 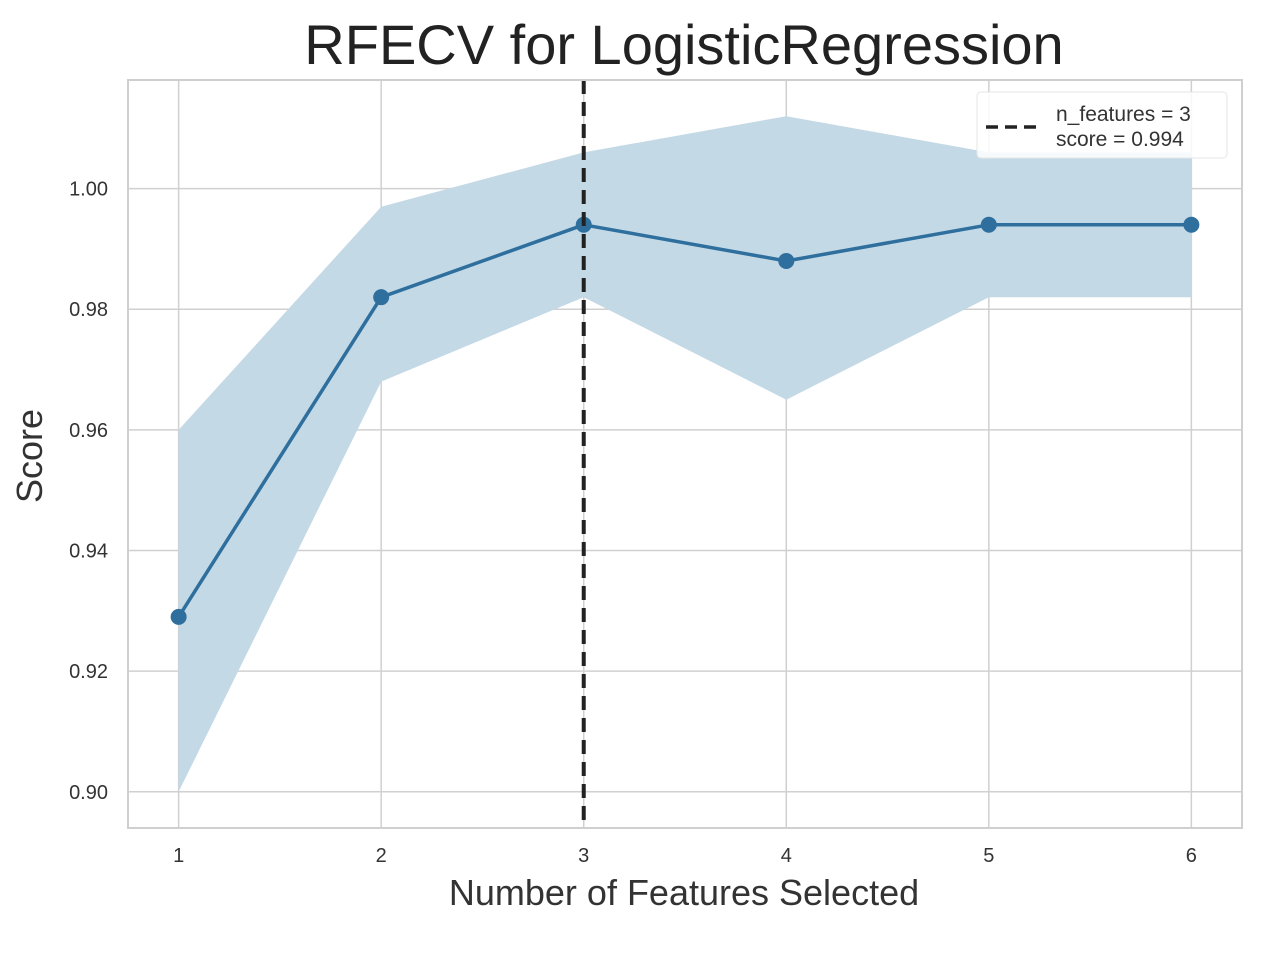 I want to click on x-tick-label-6: 6, so click(x=1191, y=856).